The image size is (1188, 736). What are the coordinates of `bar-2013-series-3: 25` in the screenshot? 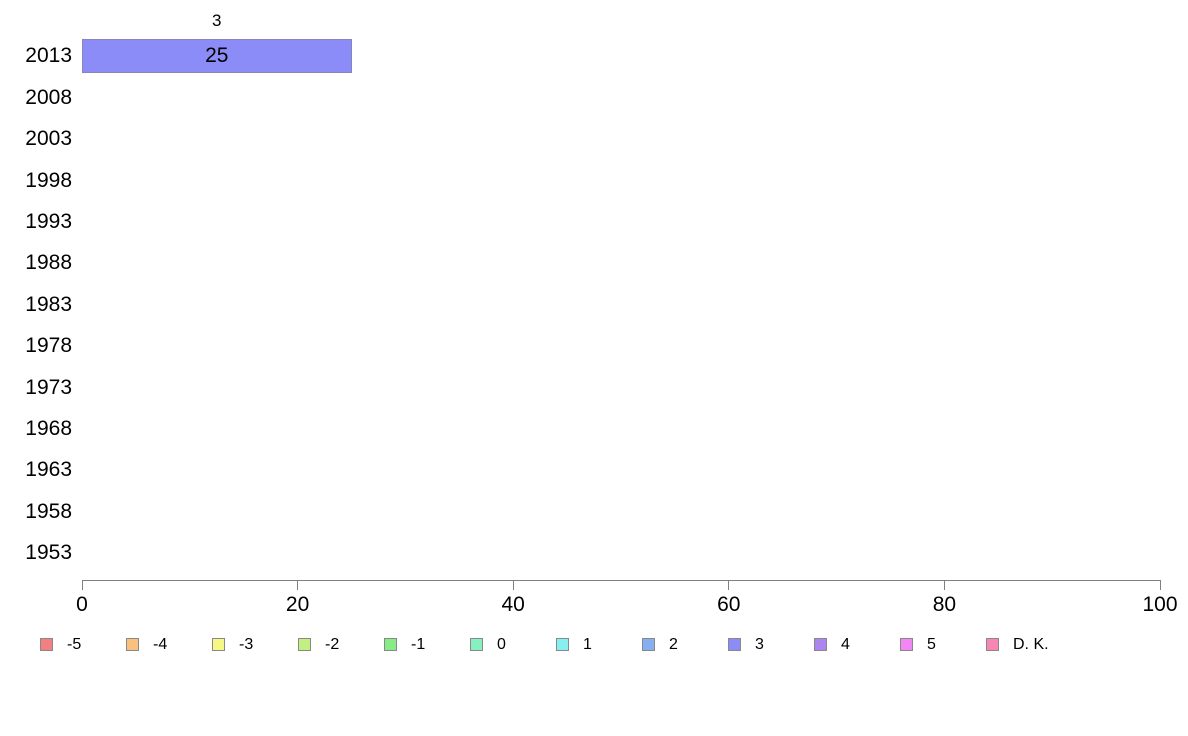 It's located at (217, 56).